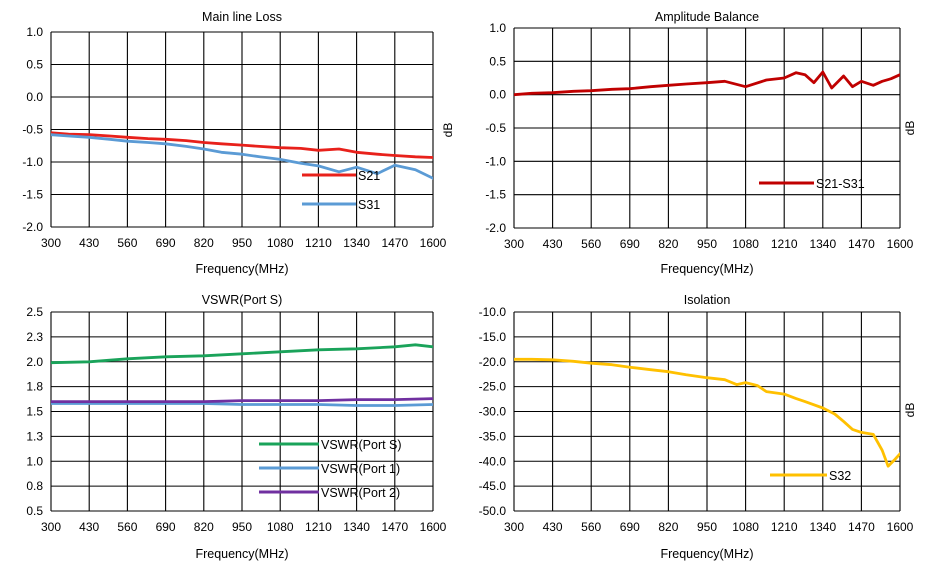 This screenshot has width=933, height=569. What do you see at coordinates (34, 436) in the screenshot?
I see `y-tick-label: 1.3` at bounding box center [34, 436].